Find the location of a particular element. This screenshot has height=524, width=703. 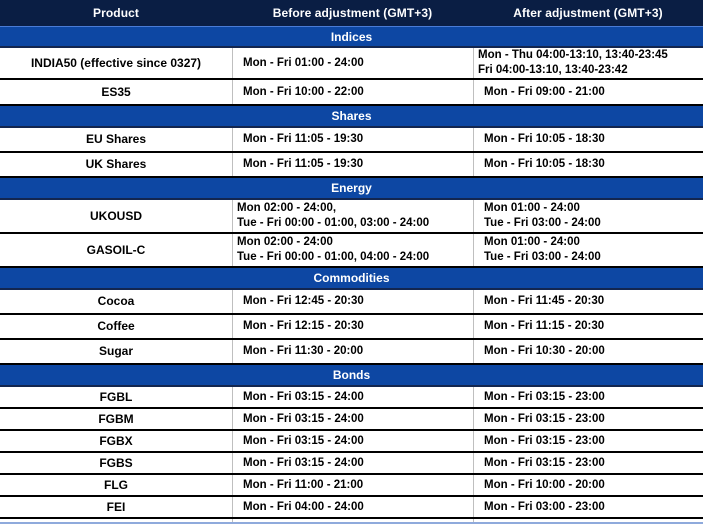

after-cell: Mon - Fri 11:15 - 20:30 is located at coordinates (588, 326).